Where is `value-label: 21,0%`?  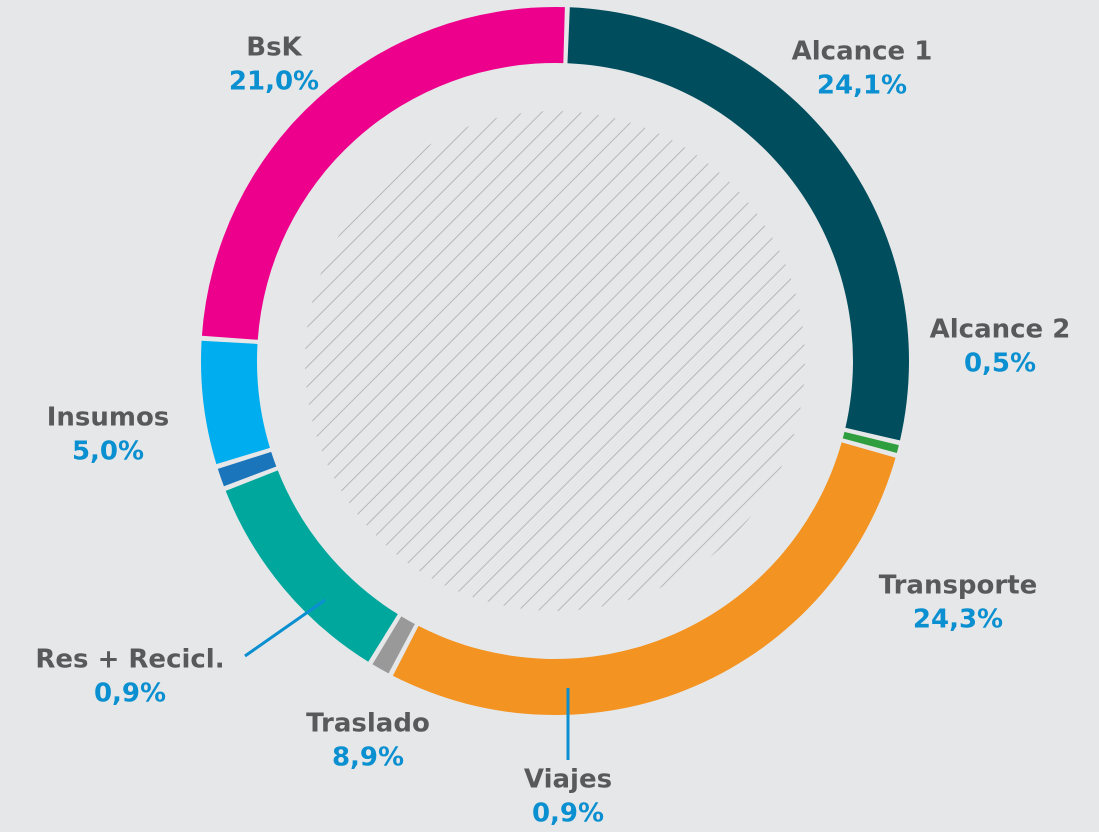 value-label: 21,0% is located at coordinates (274, 82).